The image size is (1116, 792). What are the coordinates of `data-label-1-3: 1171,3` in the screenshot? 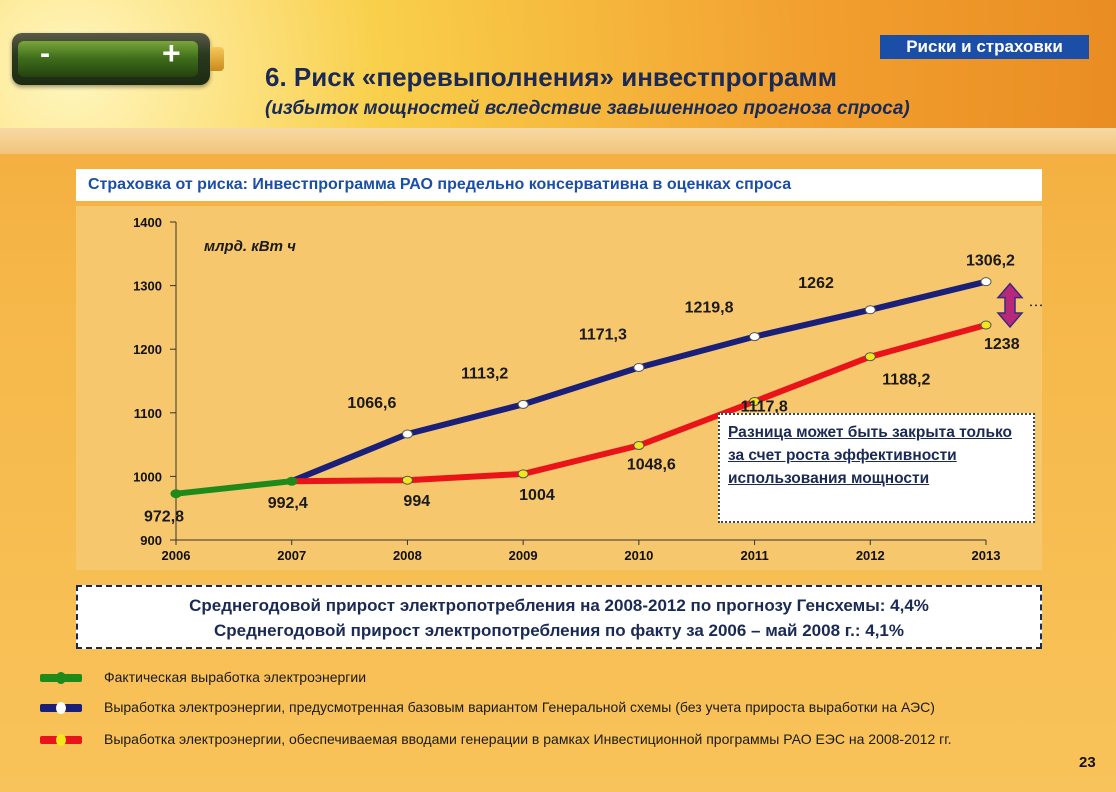 It's located at (603, 334).